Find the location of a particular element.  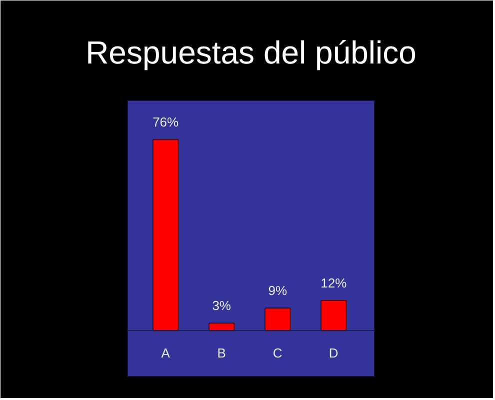

x-tick-label: D is located at coordinates (333, 353).